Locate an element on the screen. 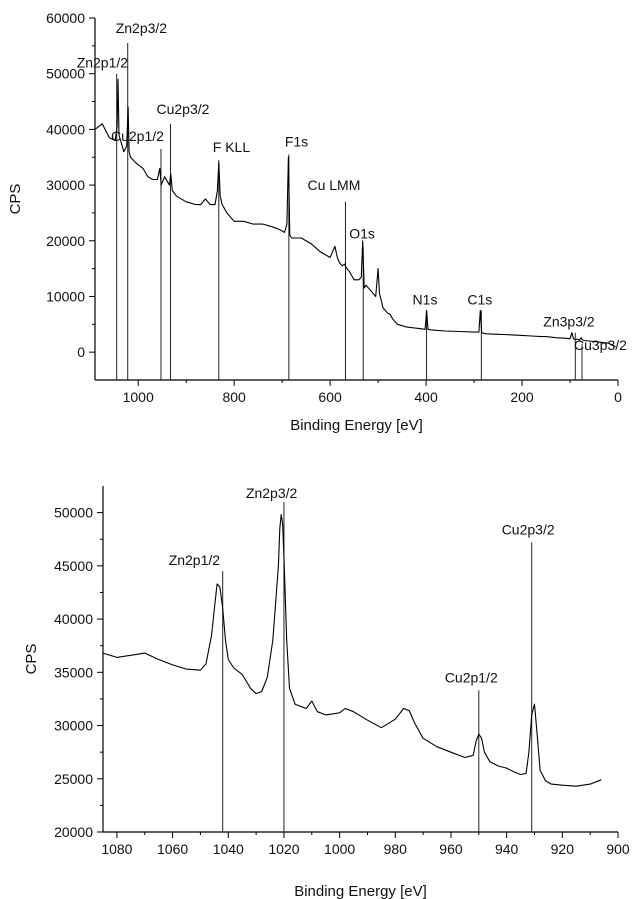  x-tick-label: 1020 is located at coordinates (283, 849).